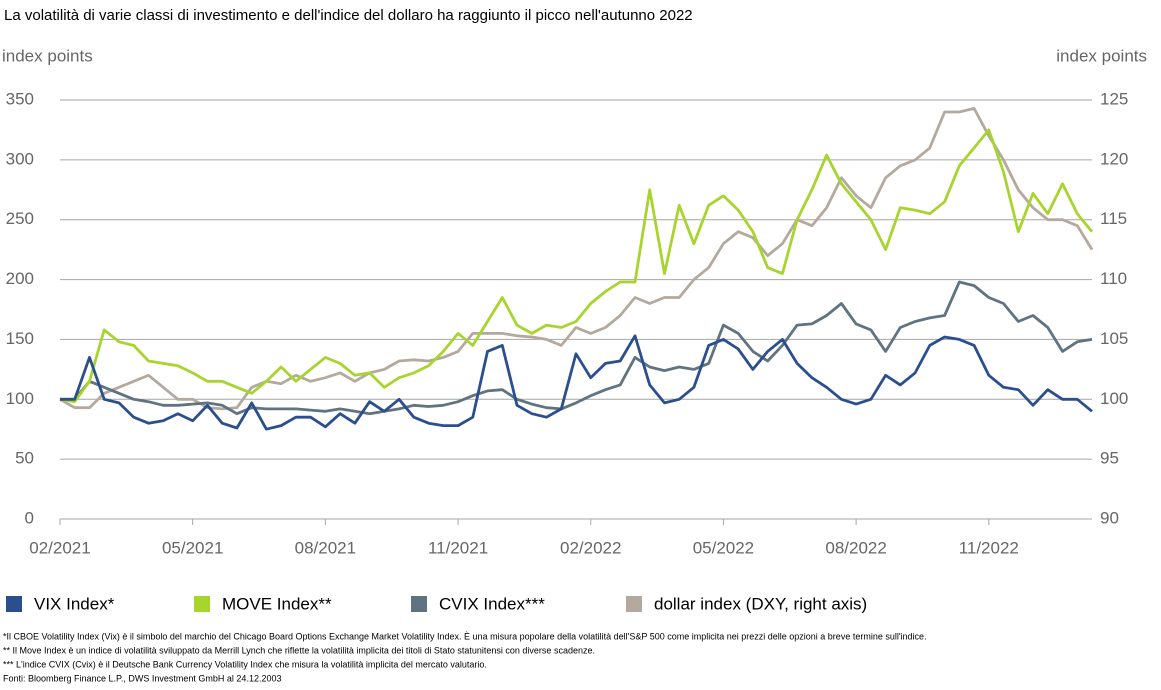  I want to click on y-tick-label: 150, so click(20, 338).